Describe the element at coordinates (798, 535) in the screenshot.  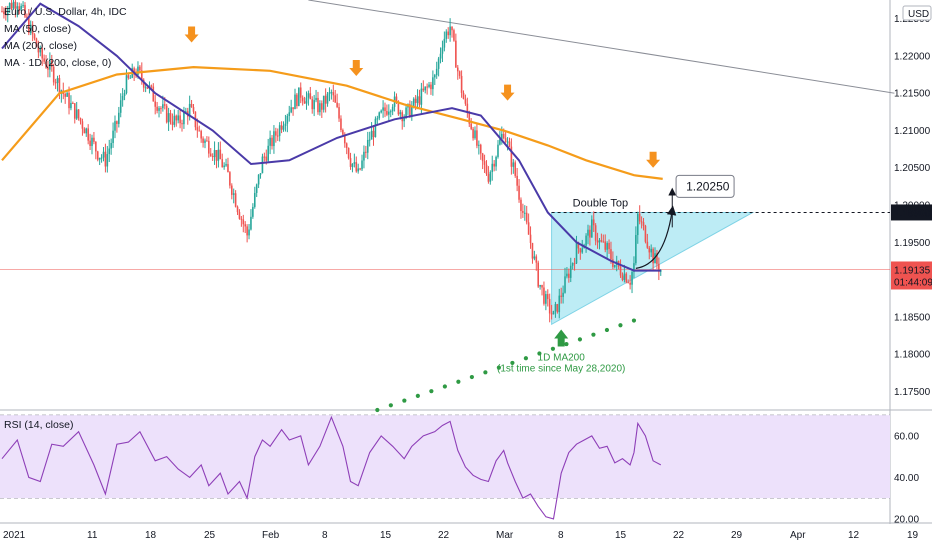
I see `time-tick-label: Apr` at that location.